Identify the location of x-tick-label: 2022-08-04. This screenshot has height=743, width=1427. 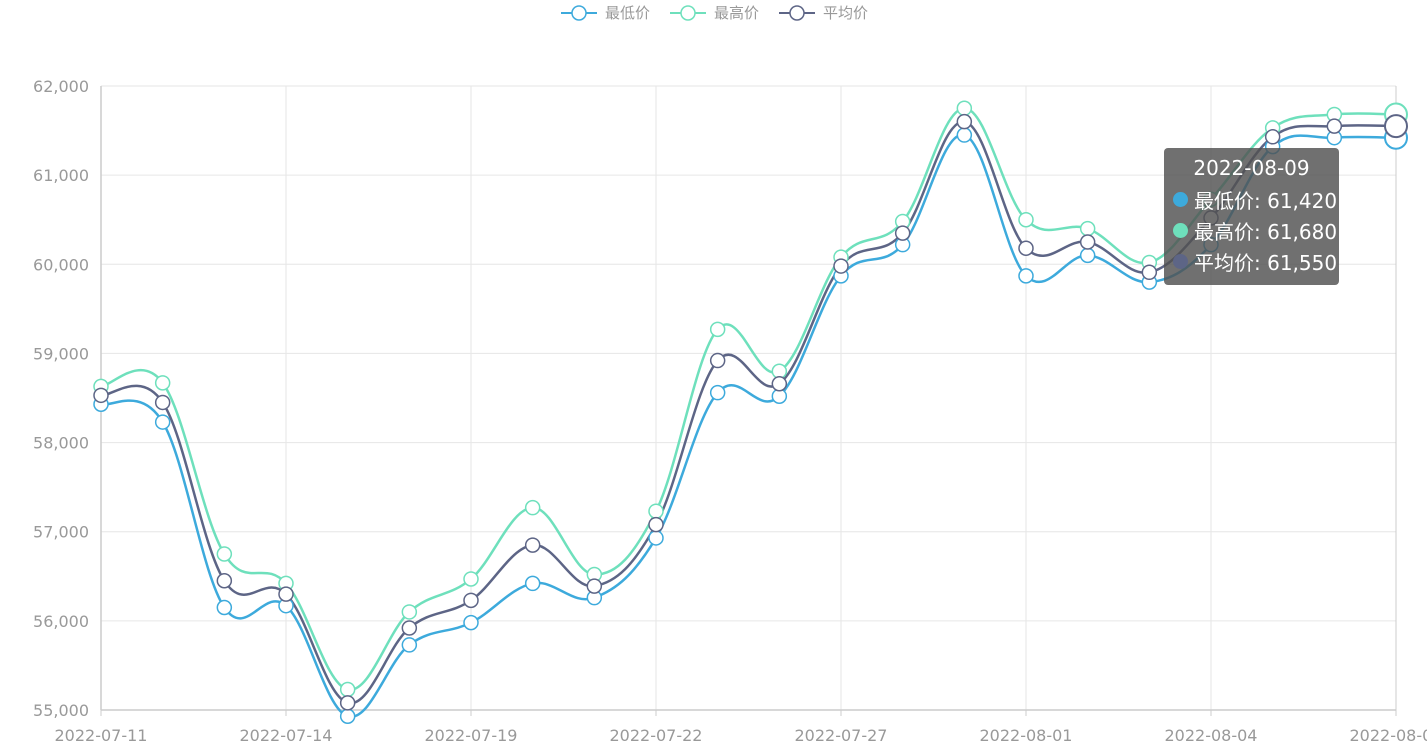
(1211, 734).